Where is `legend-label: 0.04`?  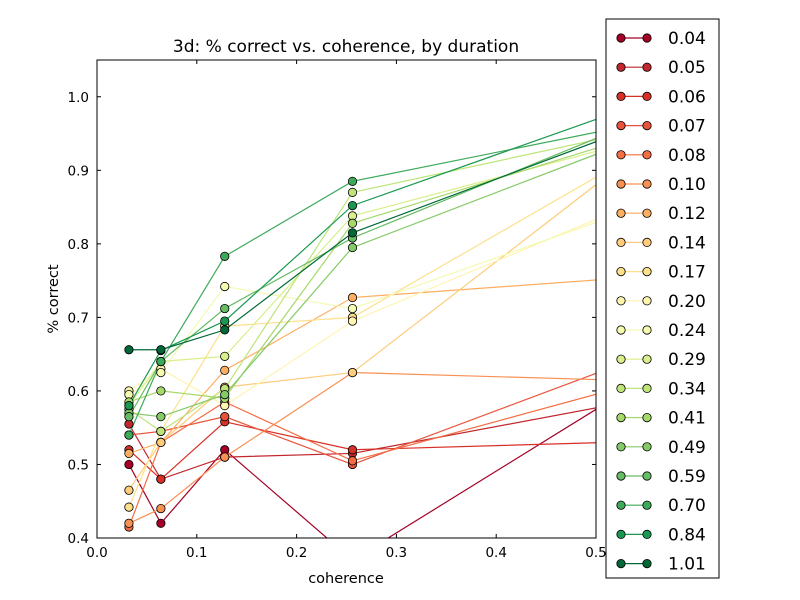
legend-label: 0.04 is located at coordinates (687, 39).